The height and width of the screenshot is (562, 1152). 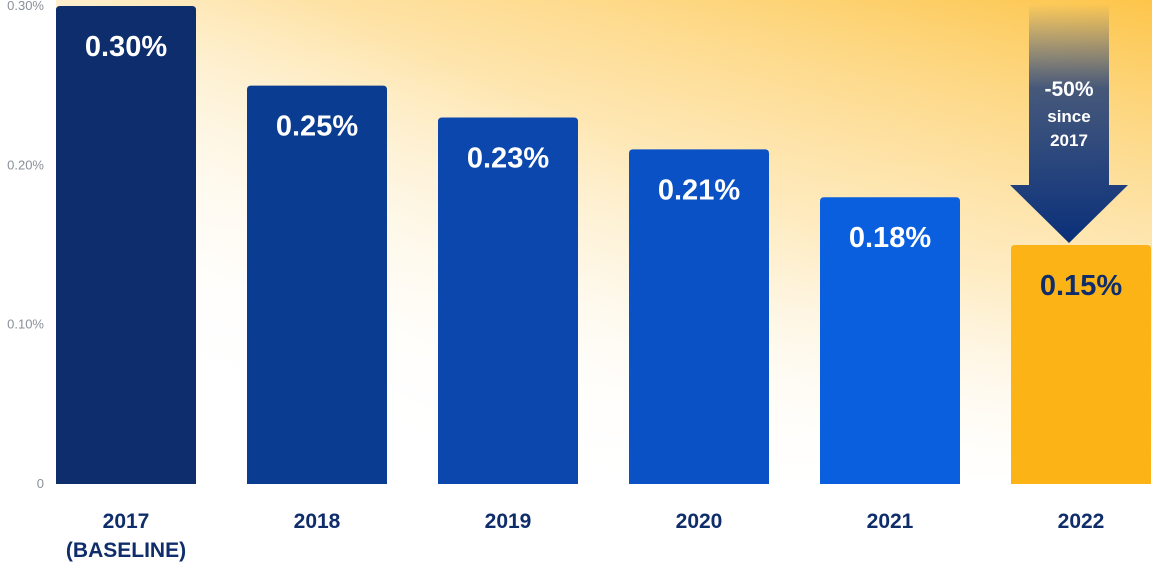 I want to click on bar-2018, so click(x=317, y=285).